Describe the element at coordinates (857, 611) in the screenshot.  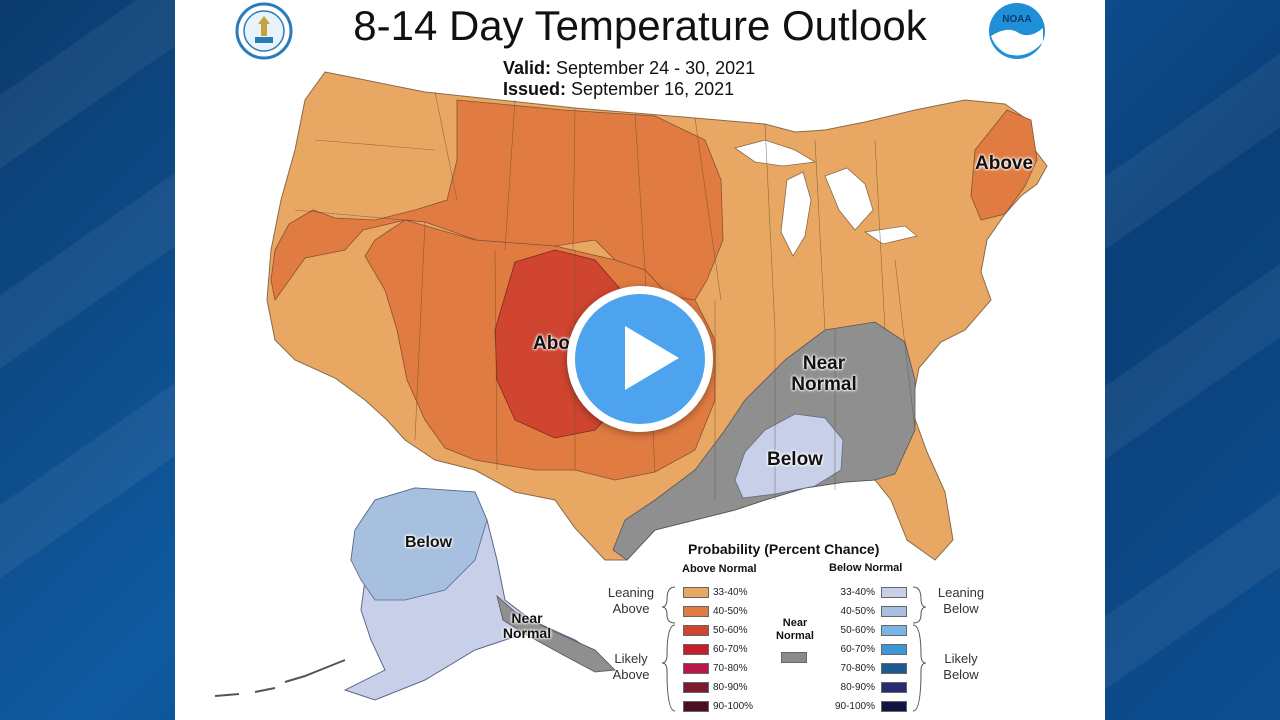
I see `legend-below-bin-label: 40-50%` at that location.